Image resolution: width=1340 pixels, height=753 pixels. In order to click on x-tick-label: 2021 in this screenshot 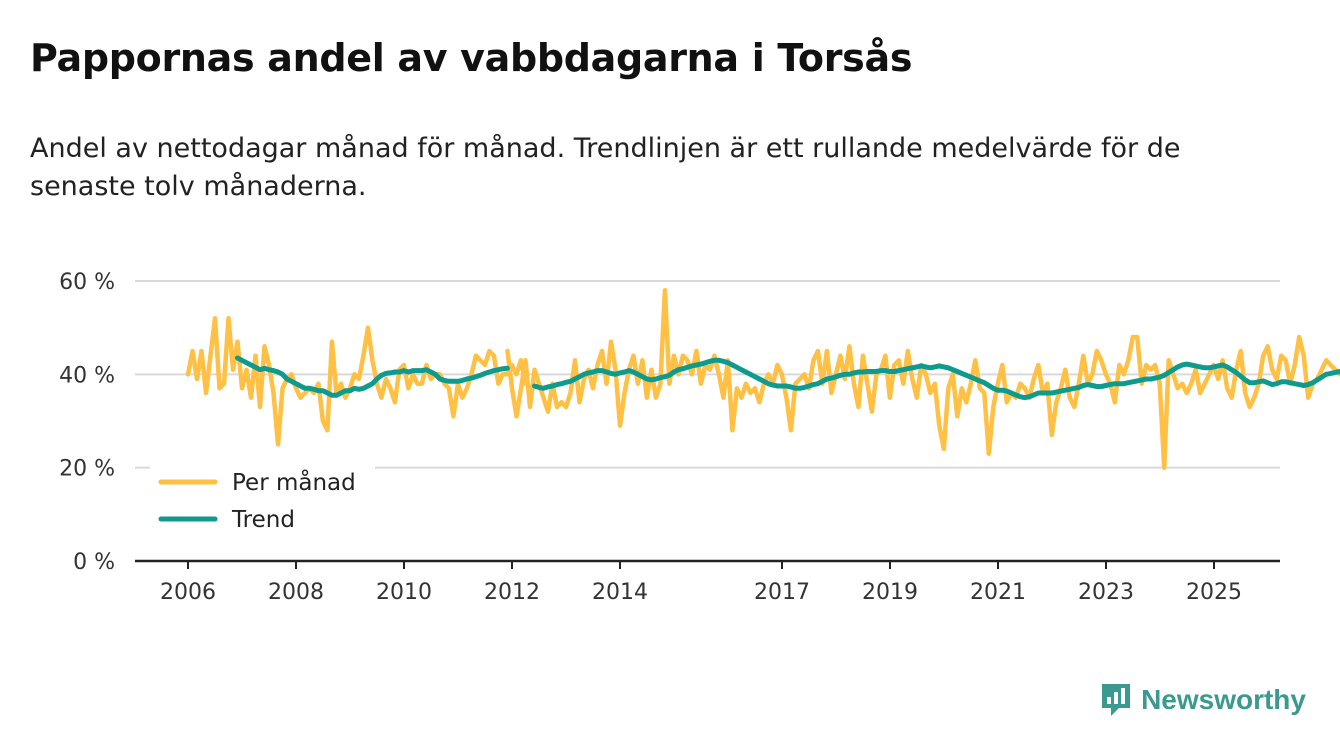, I will do `click(998, 592)`.